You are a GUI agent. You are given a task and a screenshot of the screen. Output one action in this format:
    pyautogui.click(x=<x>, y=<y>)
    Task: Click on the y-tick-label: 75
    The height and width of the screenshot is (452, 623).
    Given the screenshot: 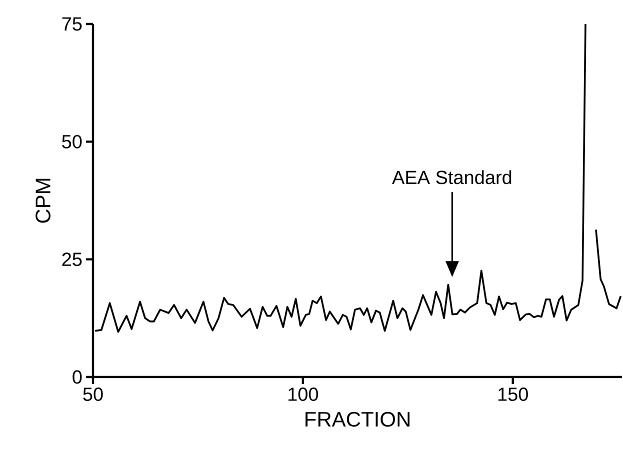 What is the action you would take?
    pyautogui.click(x=72, y=24)
    